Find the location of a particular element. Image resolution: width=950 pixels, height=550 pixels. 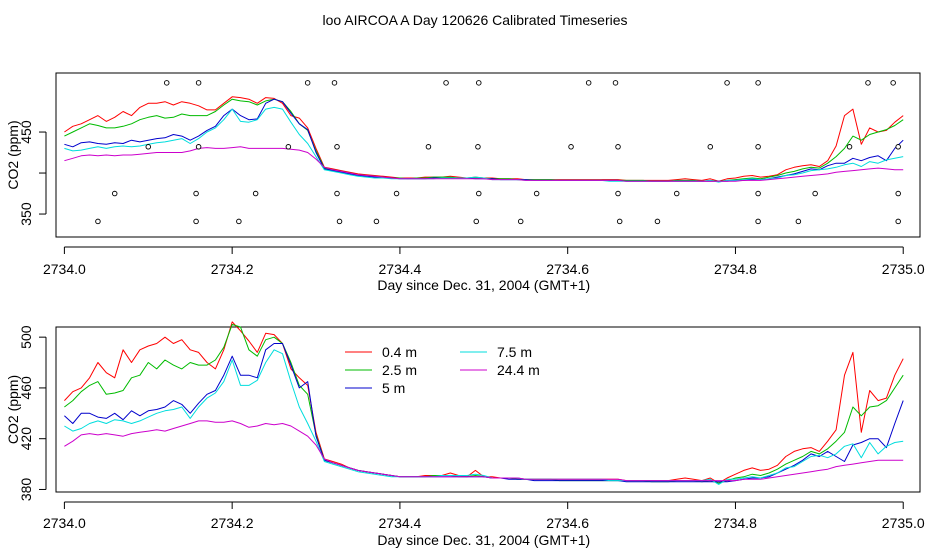

panel1-x-axis-label: Day since Dec. 31, 2004 (GMT+1) is located at coordinates (483, 540).